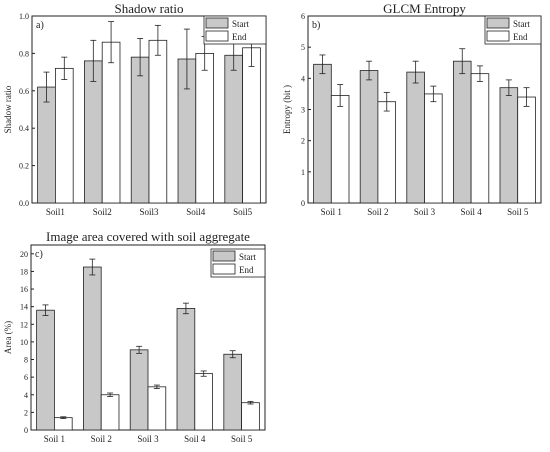 The image size is (550, 452). Describe the element at coordinates (8, 337) in the screenshot. I see `y-axis-label: Area (%)` at that location.